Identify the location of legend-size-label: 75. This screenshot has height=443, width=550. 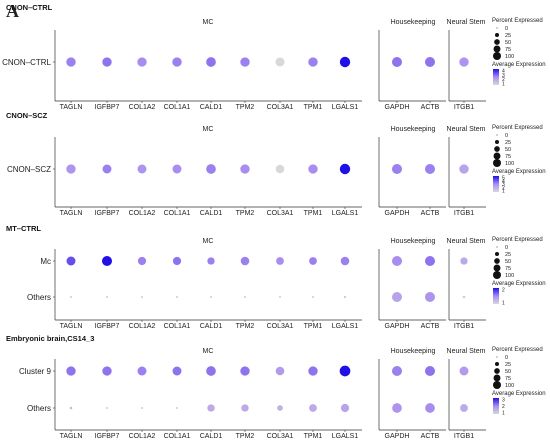
(508, 157).